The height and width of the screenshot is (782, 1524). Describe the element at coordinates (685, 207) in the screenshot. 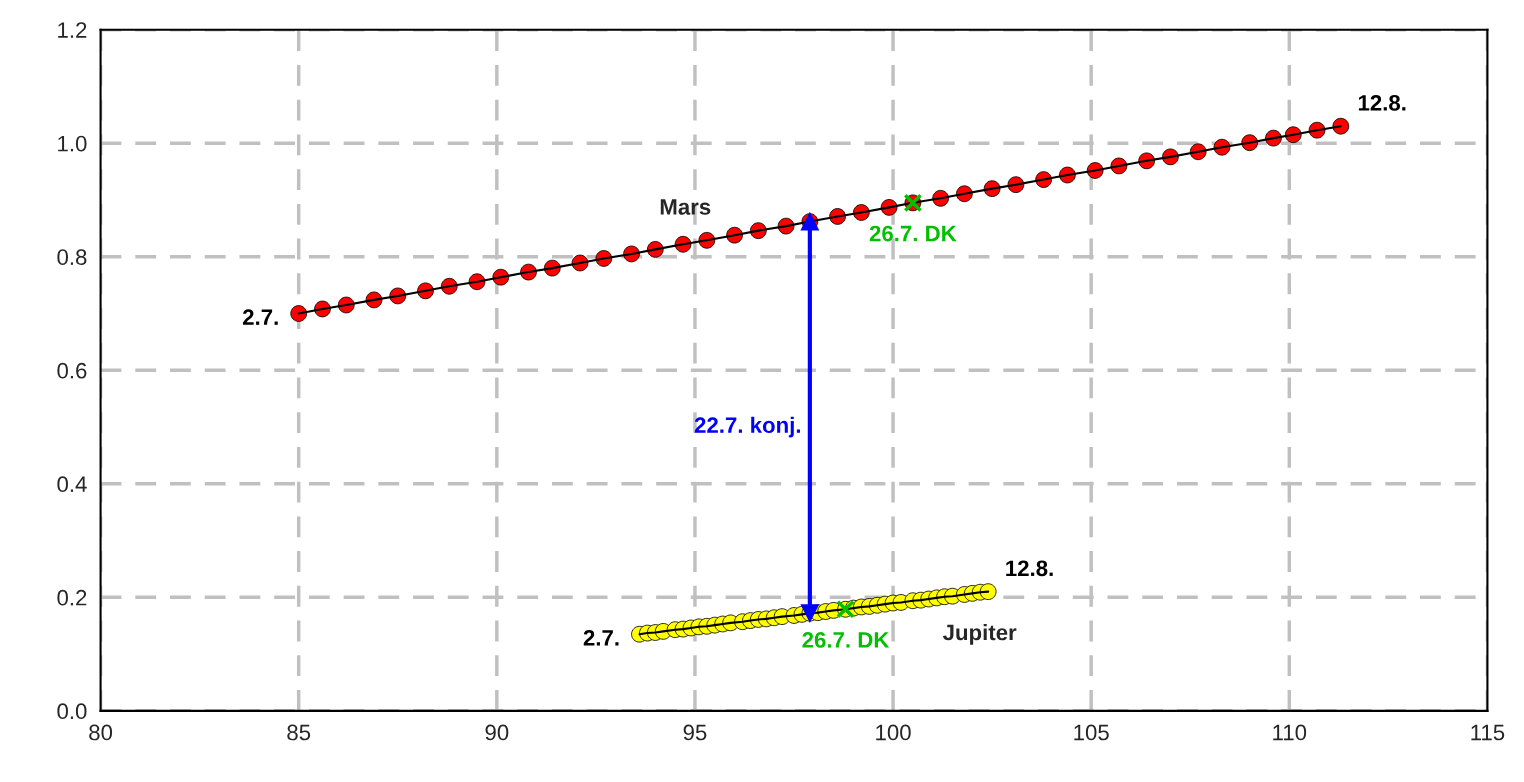

I see `series-label: Mars` at that location.